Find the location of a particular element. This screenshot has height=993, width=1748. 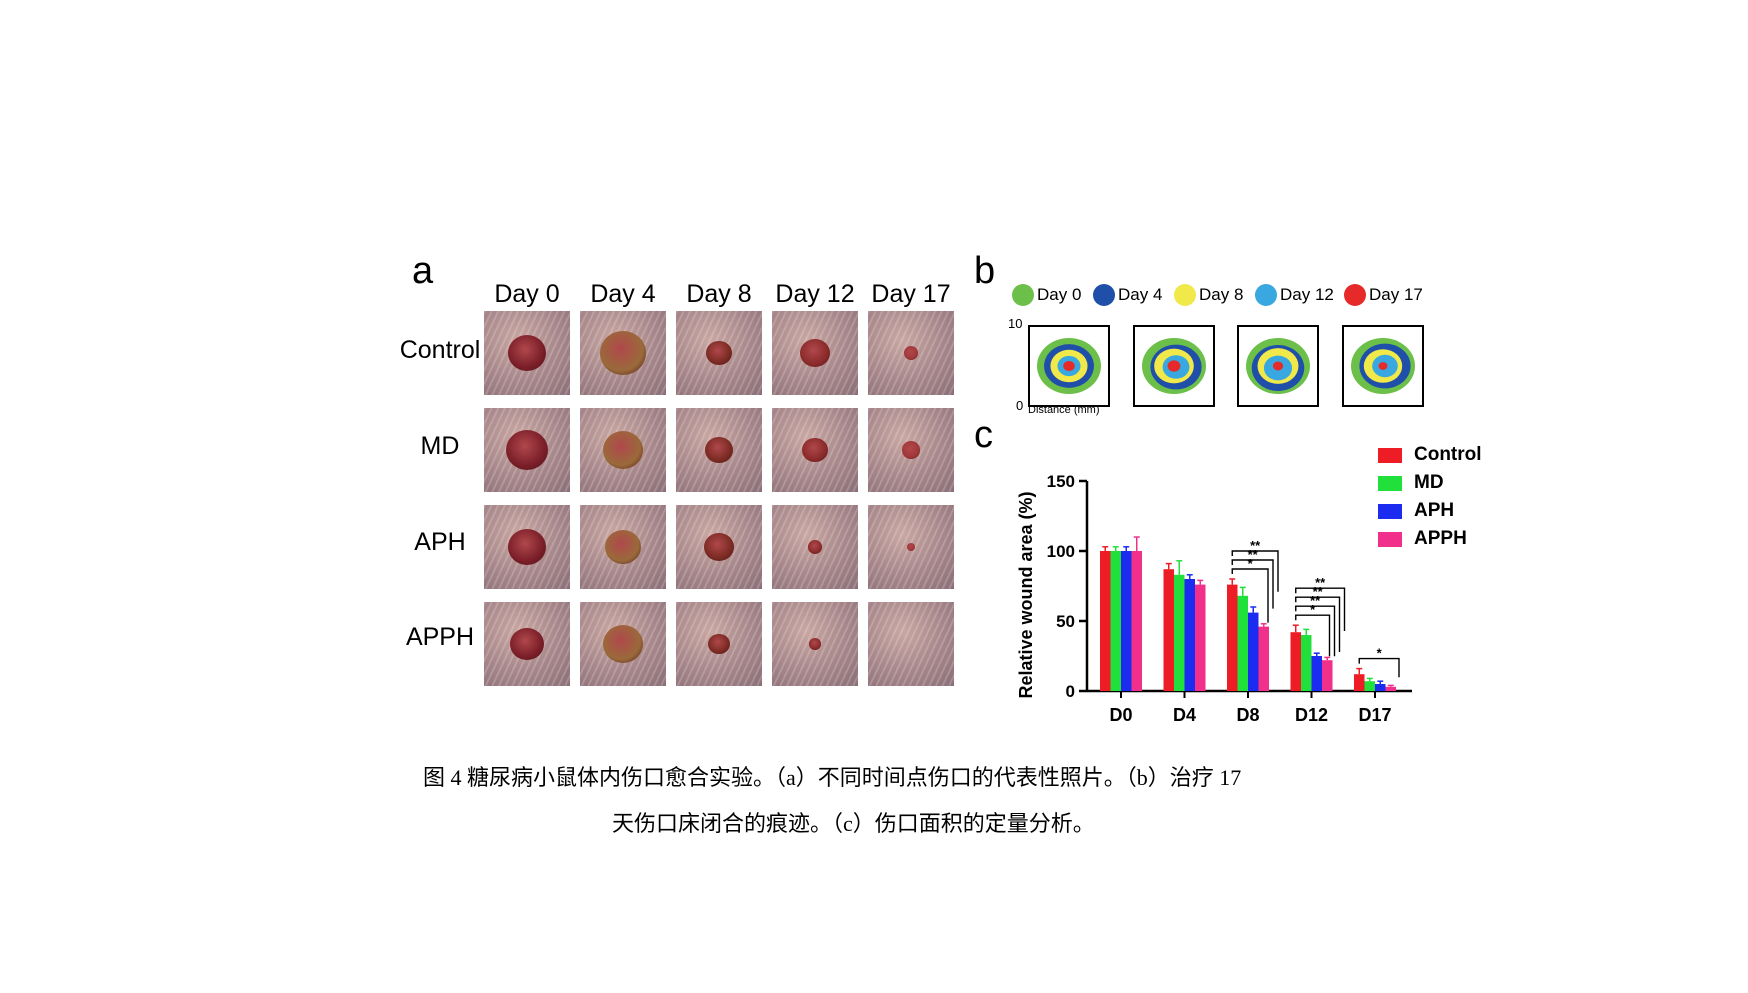

wound-photo-control-day0 is located at coordinates (527, 353).